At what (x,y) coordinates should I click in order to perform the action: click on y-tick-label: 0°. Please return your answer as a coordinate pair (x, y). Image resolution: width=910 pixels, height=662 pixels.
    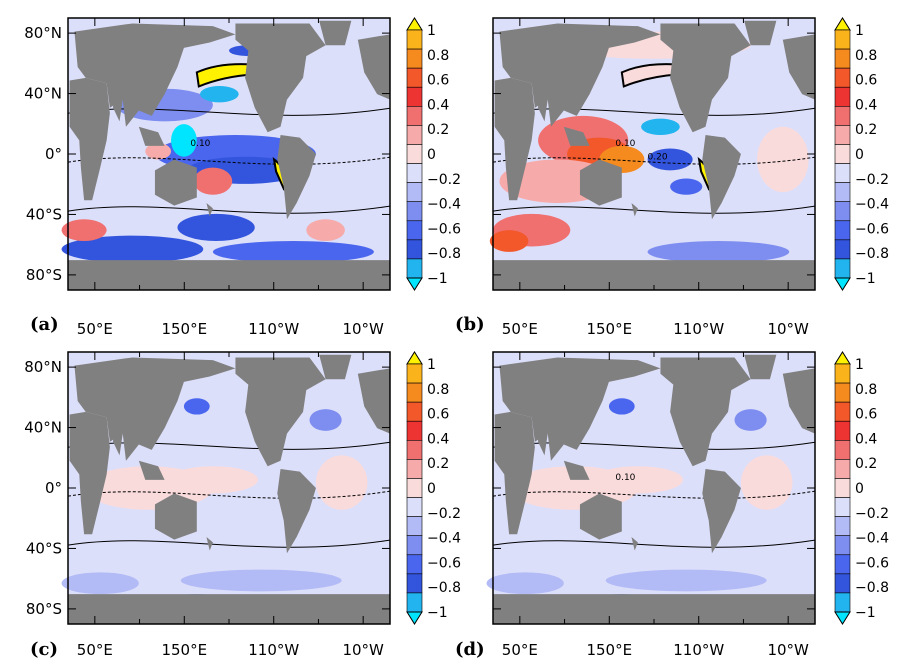
    Looking at the image, I should click on (53, 154).